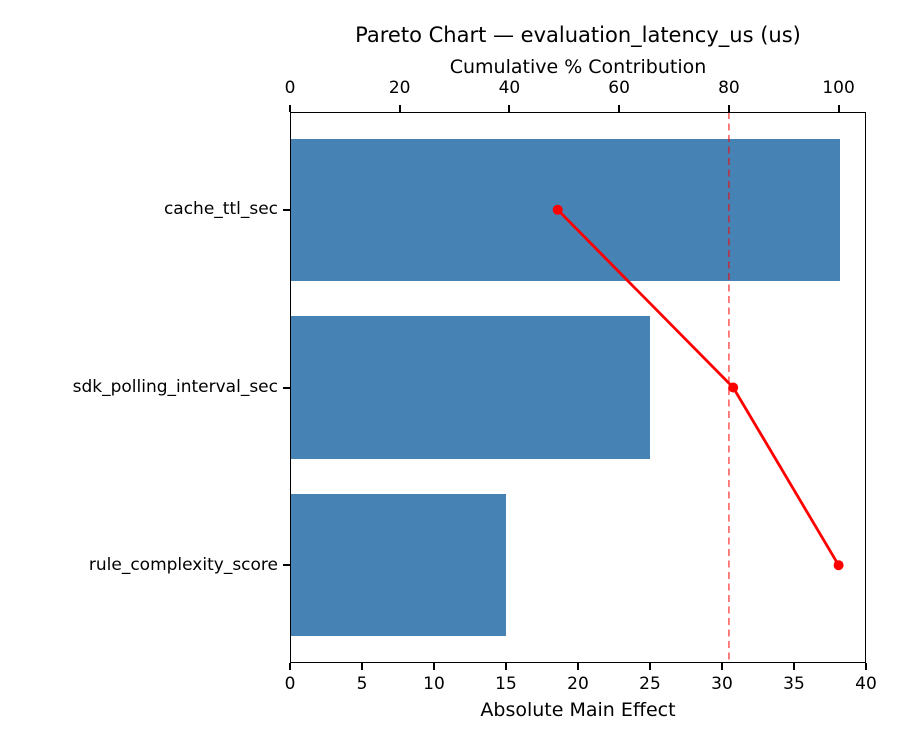  Describe the element at coordinates (729, 88) in the screenshot. I see `top-axis-tick-label: 80` at that location.